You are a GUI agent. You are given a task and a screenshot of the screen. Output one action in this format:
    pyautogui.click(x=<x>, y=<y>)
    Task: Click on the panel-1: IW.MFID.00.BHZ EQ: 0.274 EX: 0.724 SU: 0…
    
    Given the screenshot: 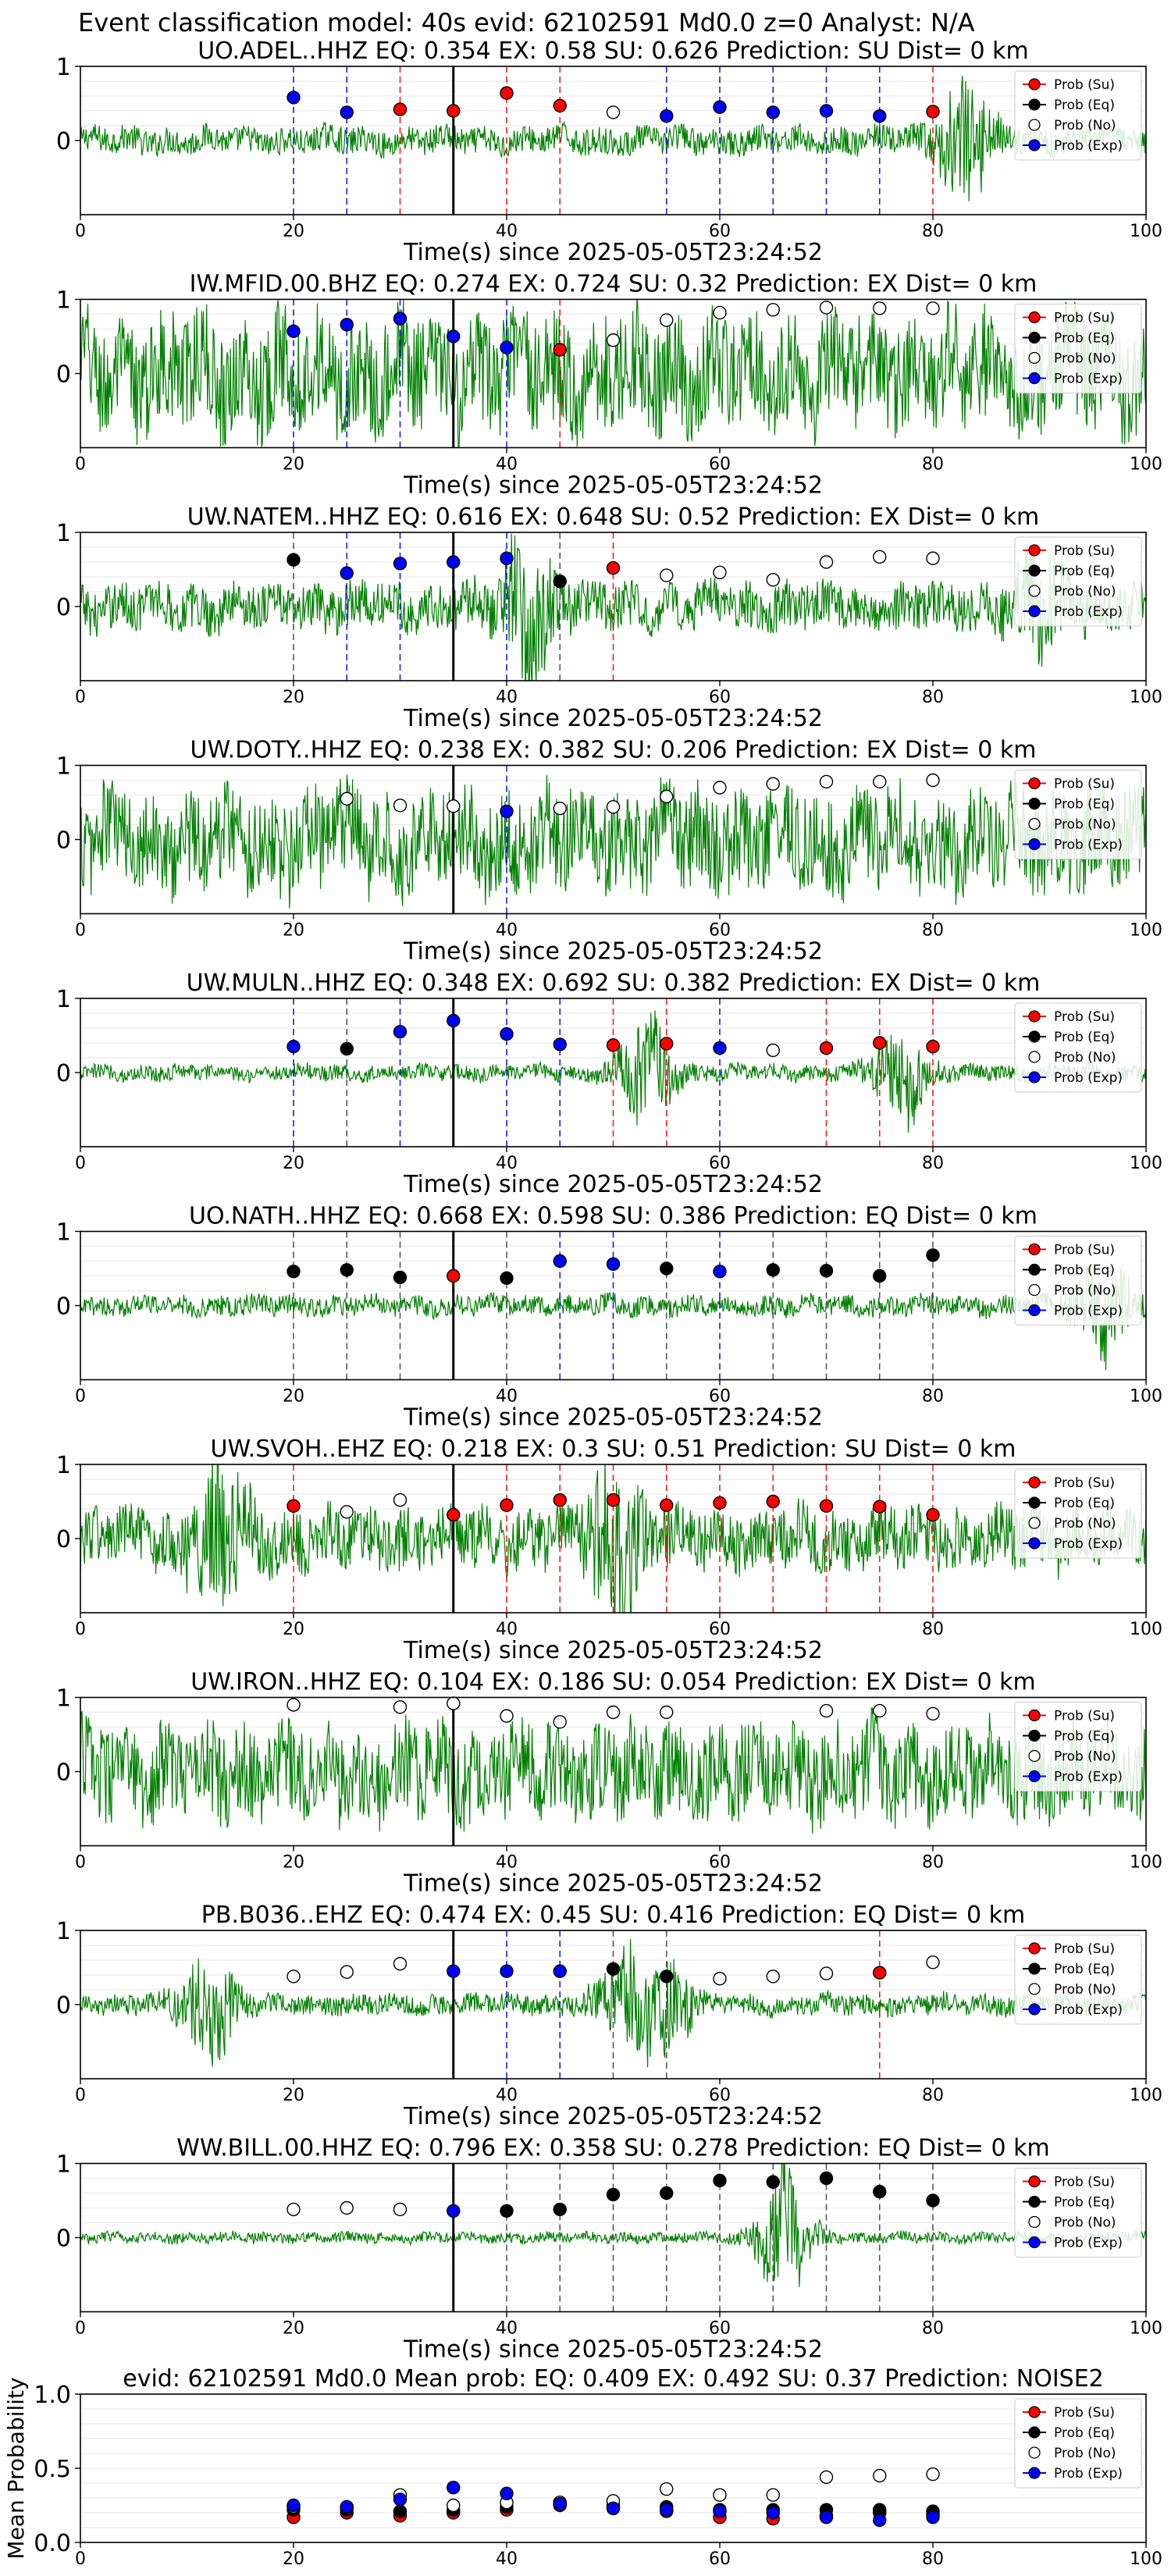 What is the action you would take?
    pyautogui.click(x=609, y=385)
    